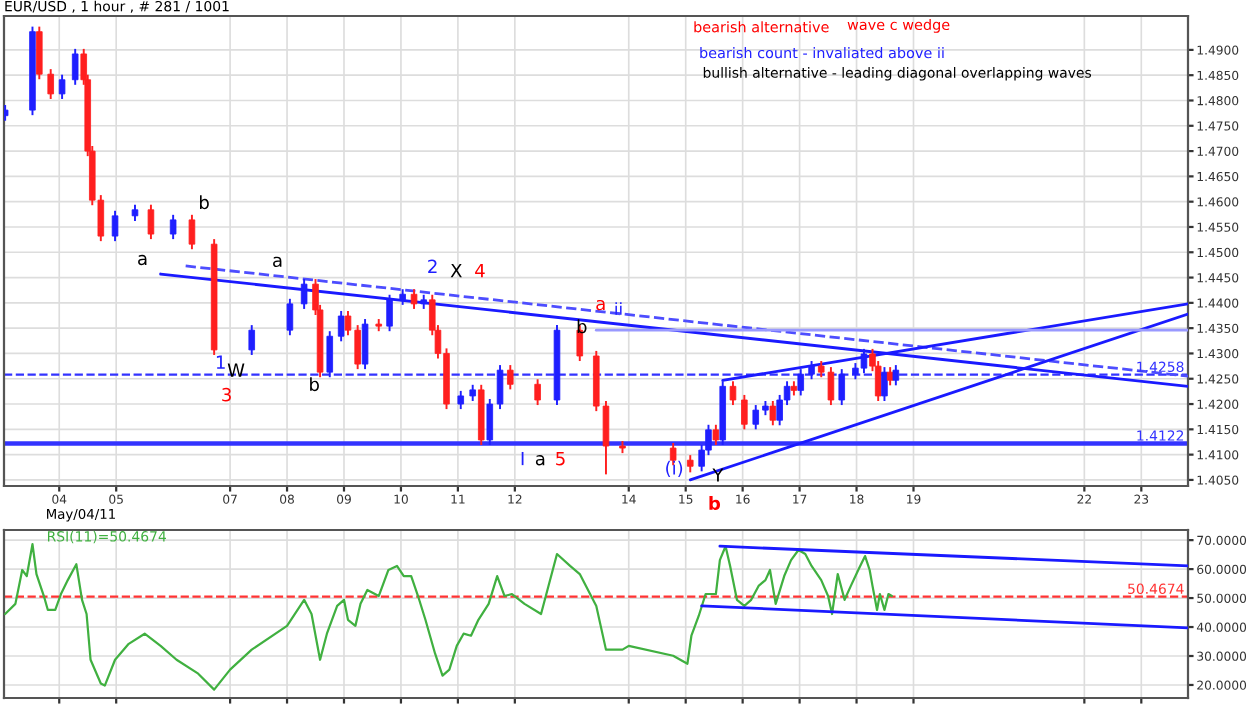 The height and width of the screenshot is (704, 1250). Describe the element at coordinates (236, 370) in the screenshot. I see `annotation: W` at that location.